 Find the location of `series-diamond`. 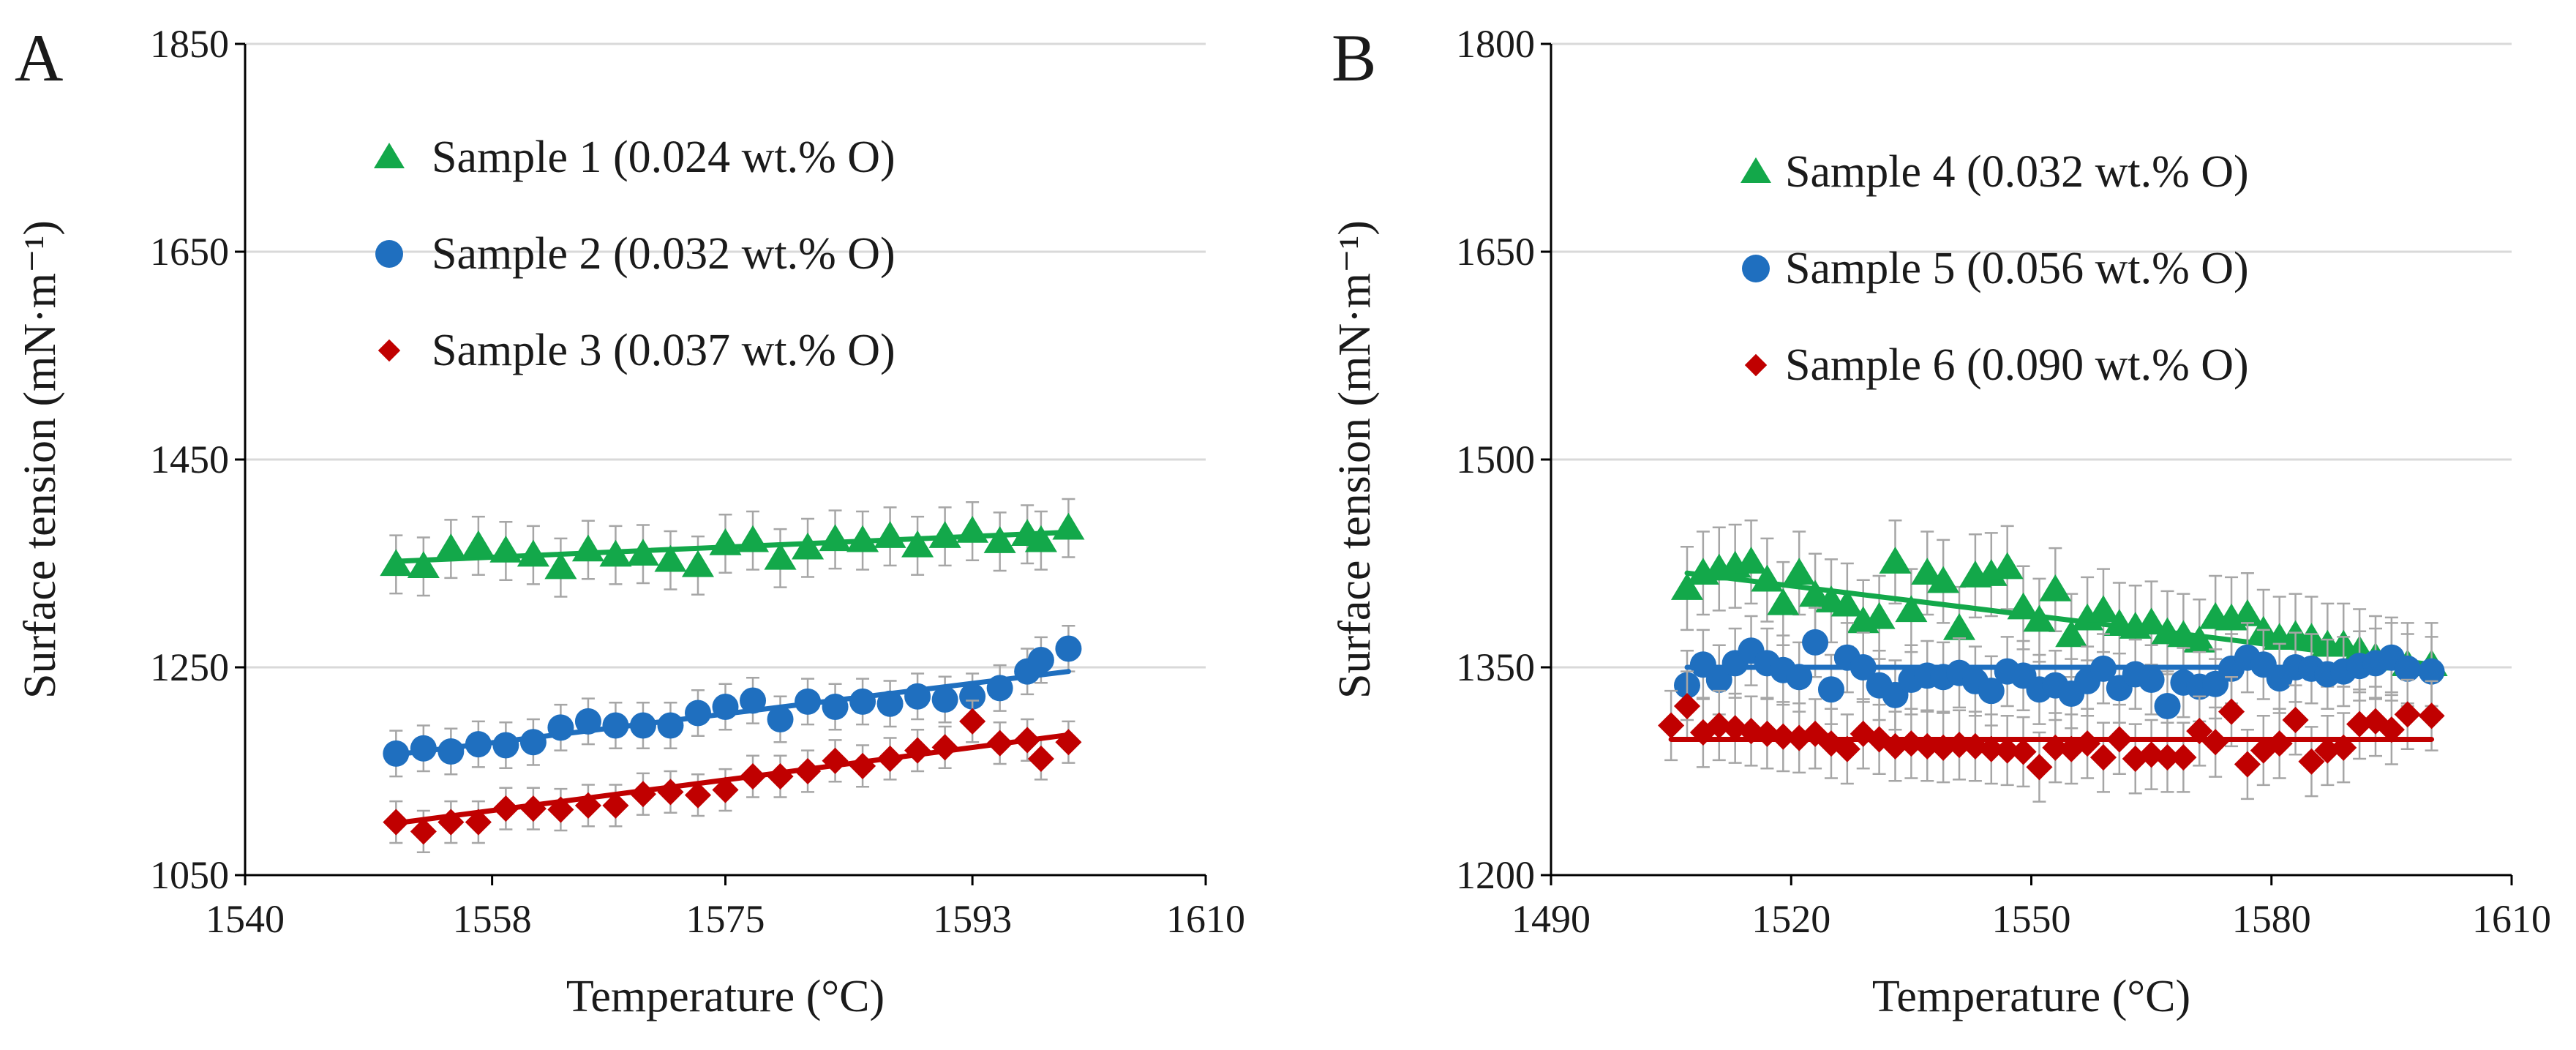

series-diamond is located at coordinates (2051, 736).